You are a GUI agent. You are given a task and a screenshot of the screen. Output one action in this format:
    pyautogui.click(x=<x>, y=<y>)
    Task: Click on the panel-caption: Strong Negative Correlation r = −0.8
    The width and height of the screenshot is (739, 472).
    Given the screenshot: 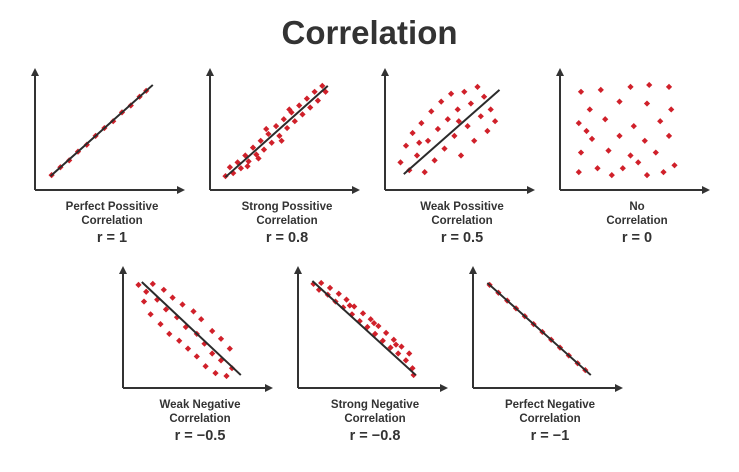 What is the action you would take?
    pyautogui.click(x=375, y=421)
    